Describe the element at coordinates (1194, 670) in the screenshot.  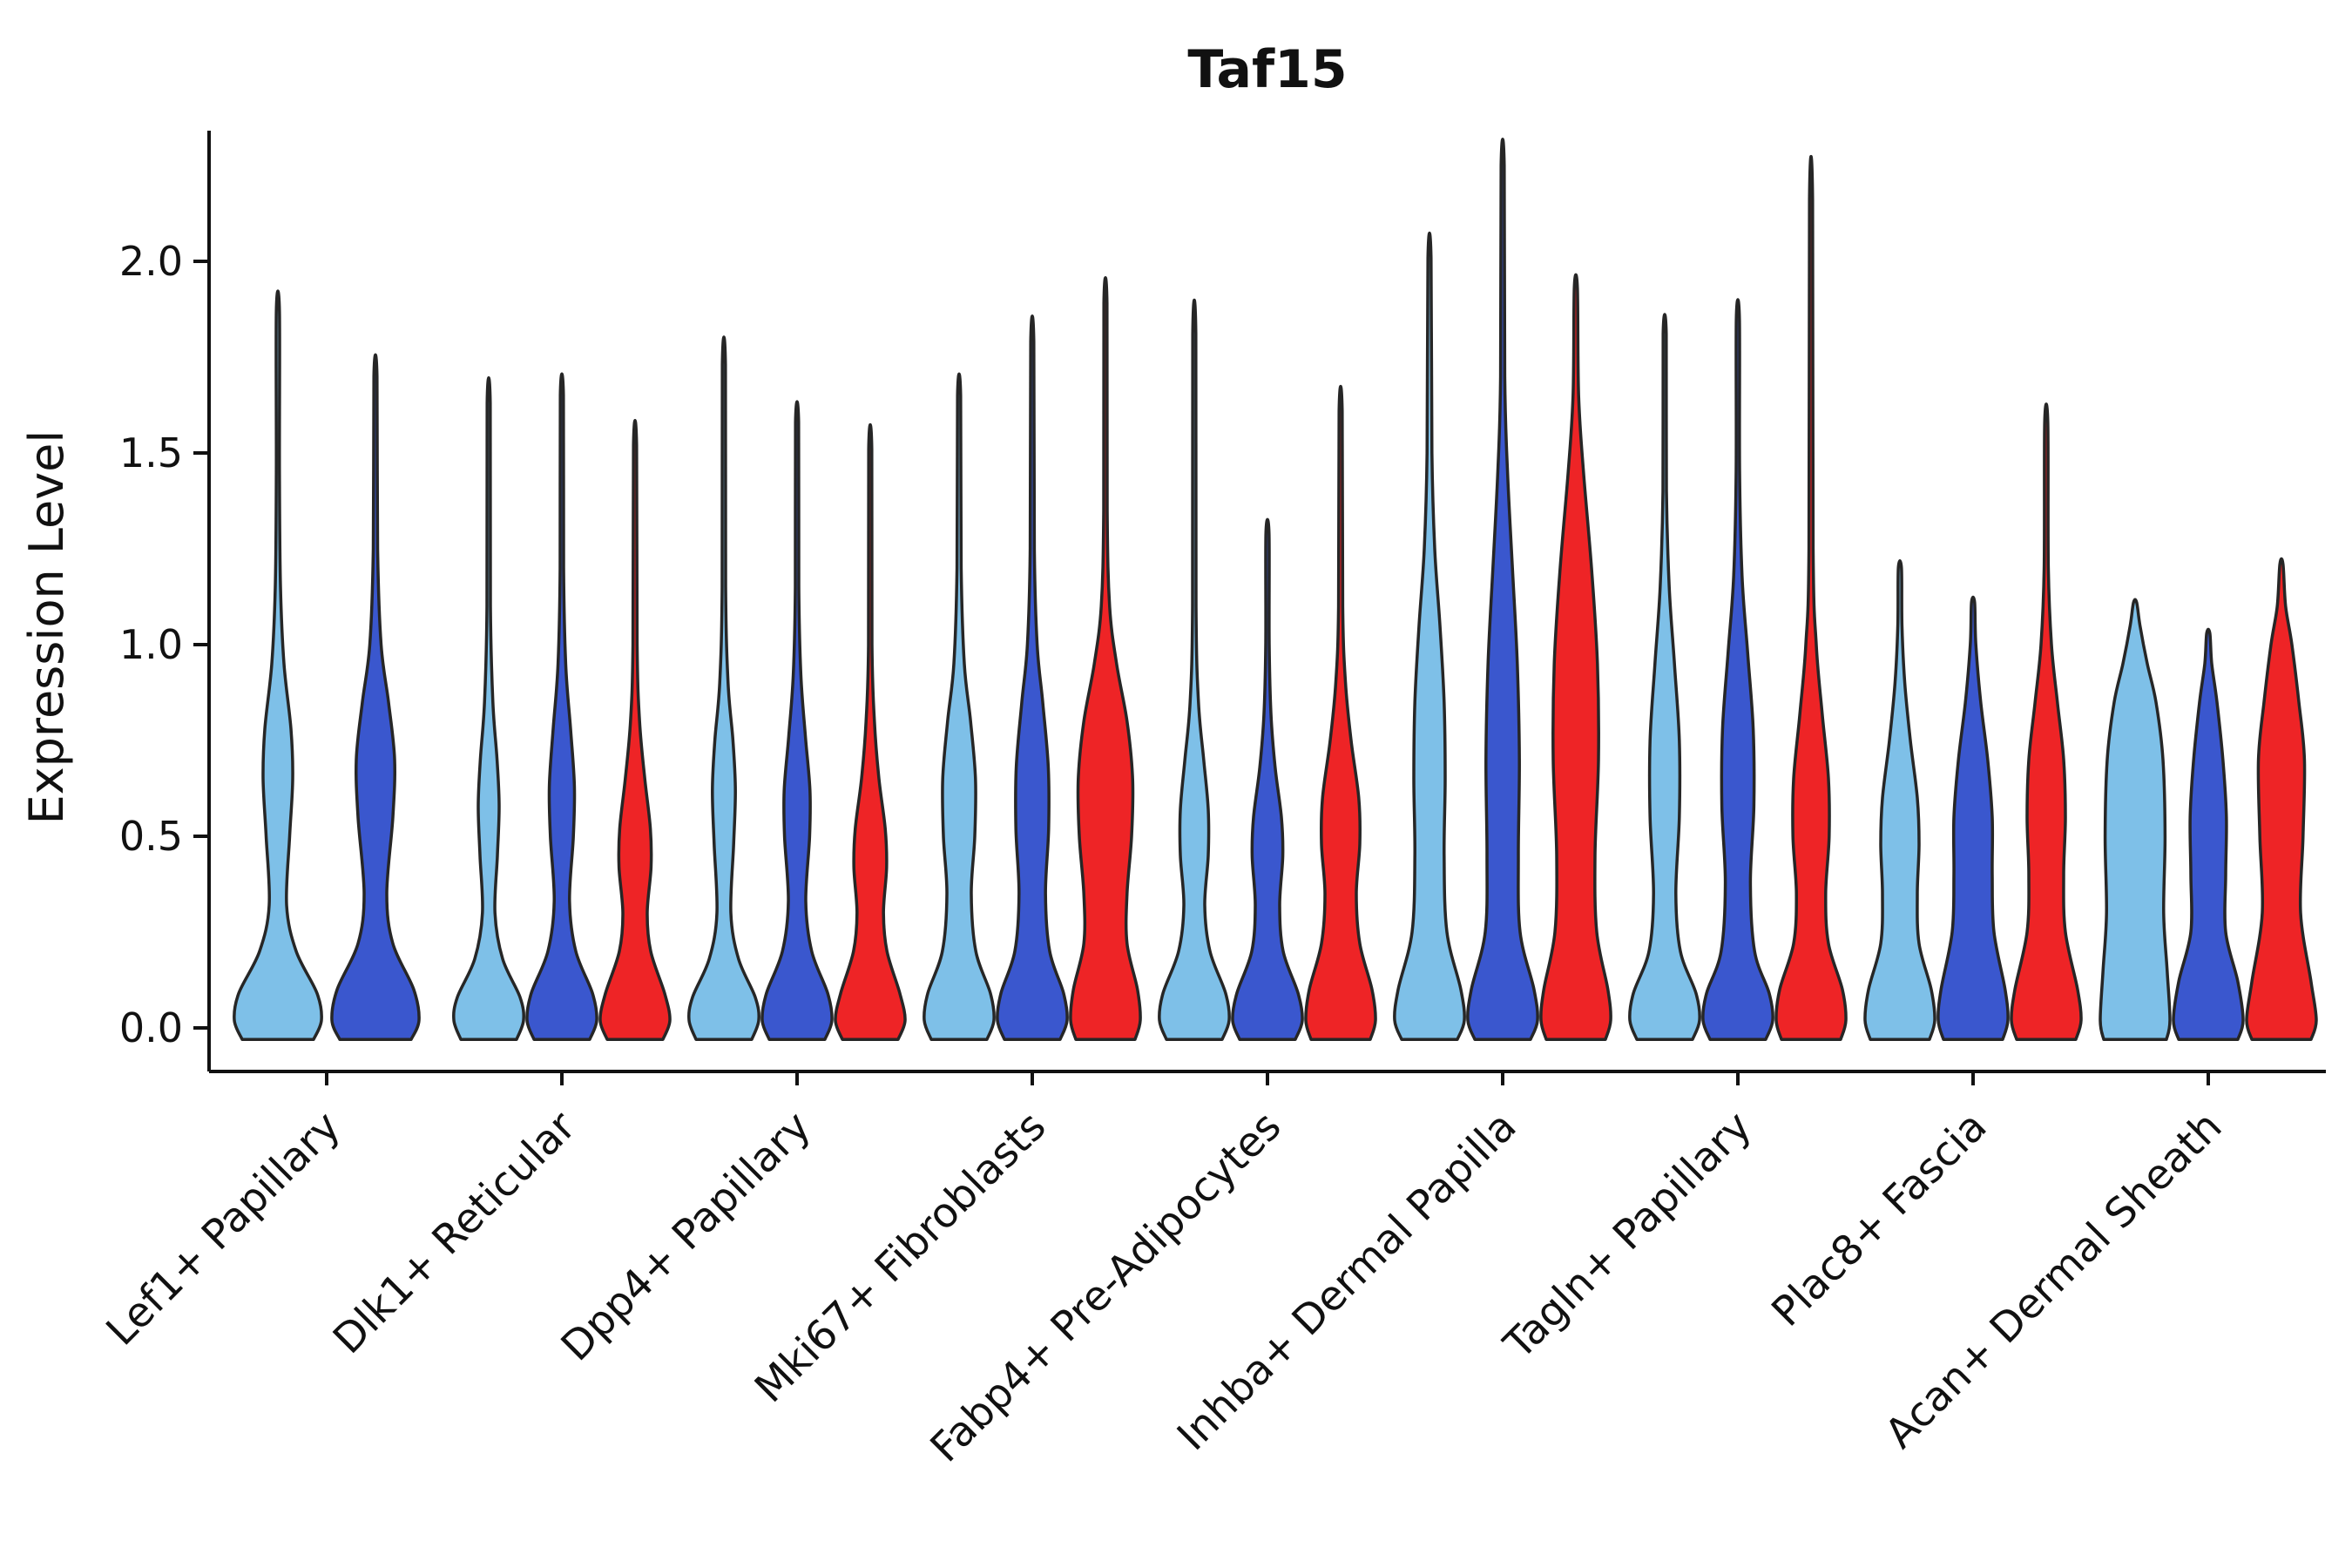
I see `violin-fabp4-pre-adipocytes-light_blue` at that location.